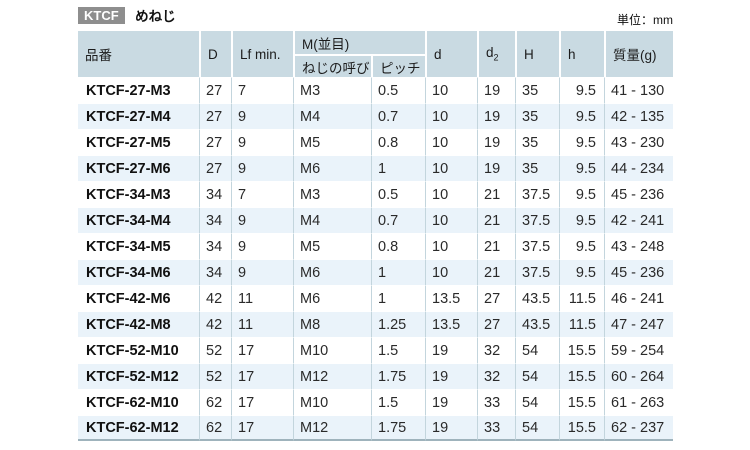  What do you see at coordinates (215, 194) in the screenshot?
I see `value-cell: 34` at bounding box center [215, 194].